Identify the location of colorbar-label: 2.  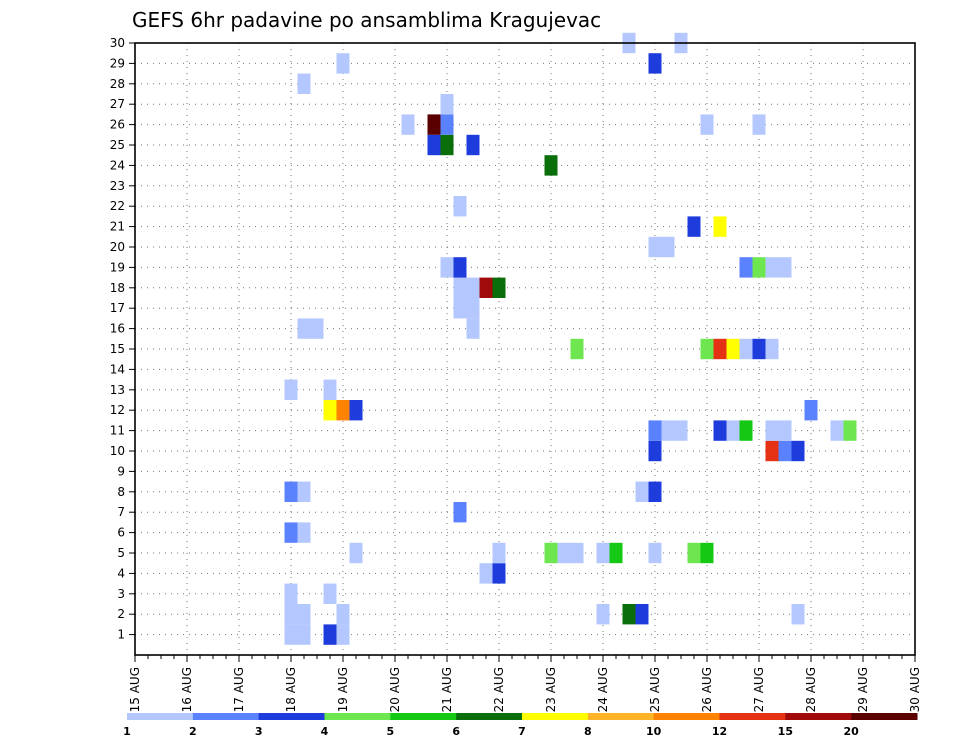
(193, 731).